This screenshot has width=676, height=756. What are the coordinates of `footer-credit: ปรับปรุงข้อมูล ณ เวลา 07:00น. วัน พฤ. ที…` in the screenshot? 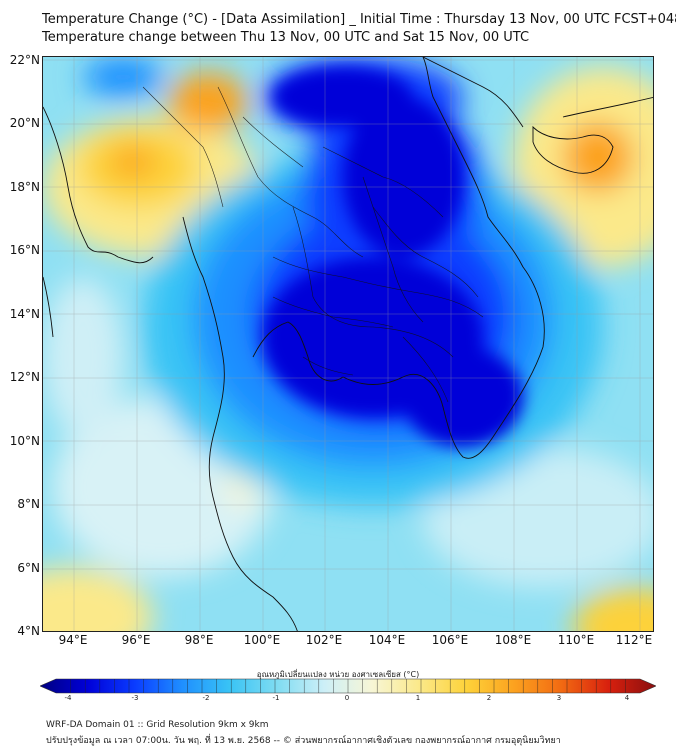 It's located at (303, 741).